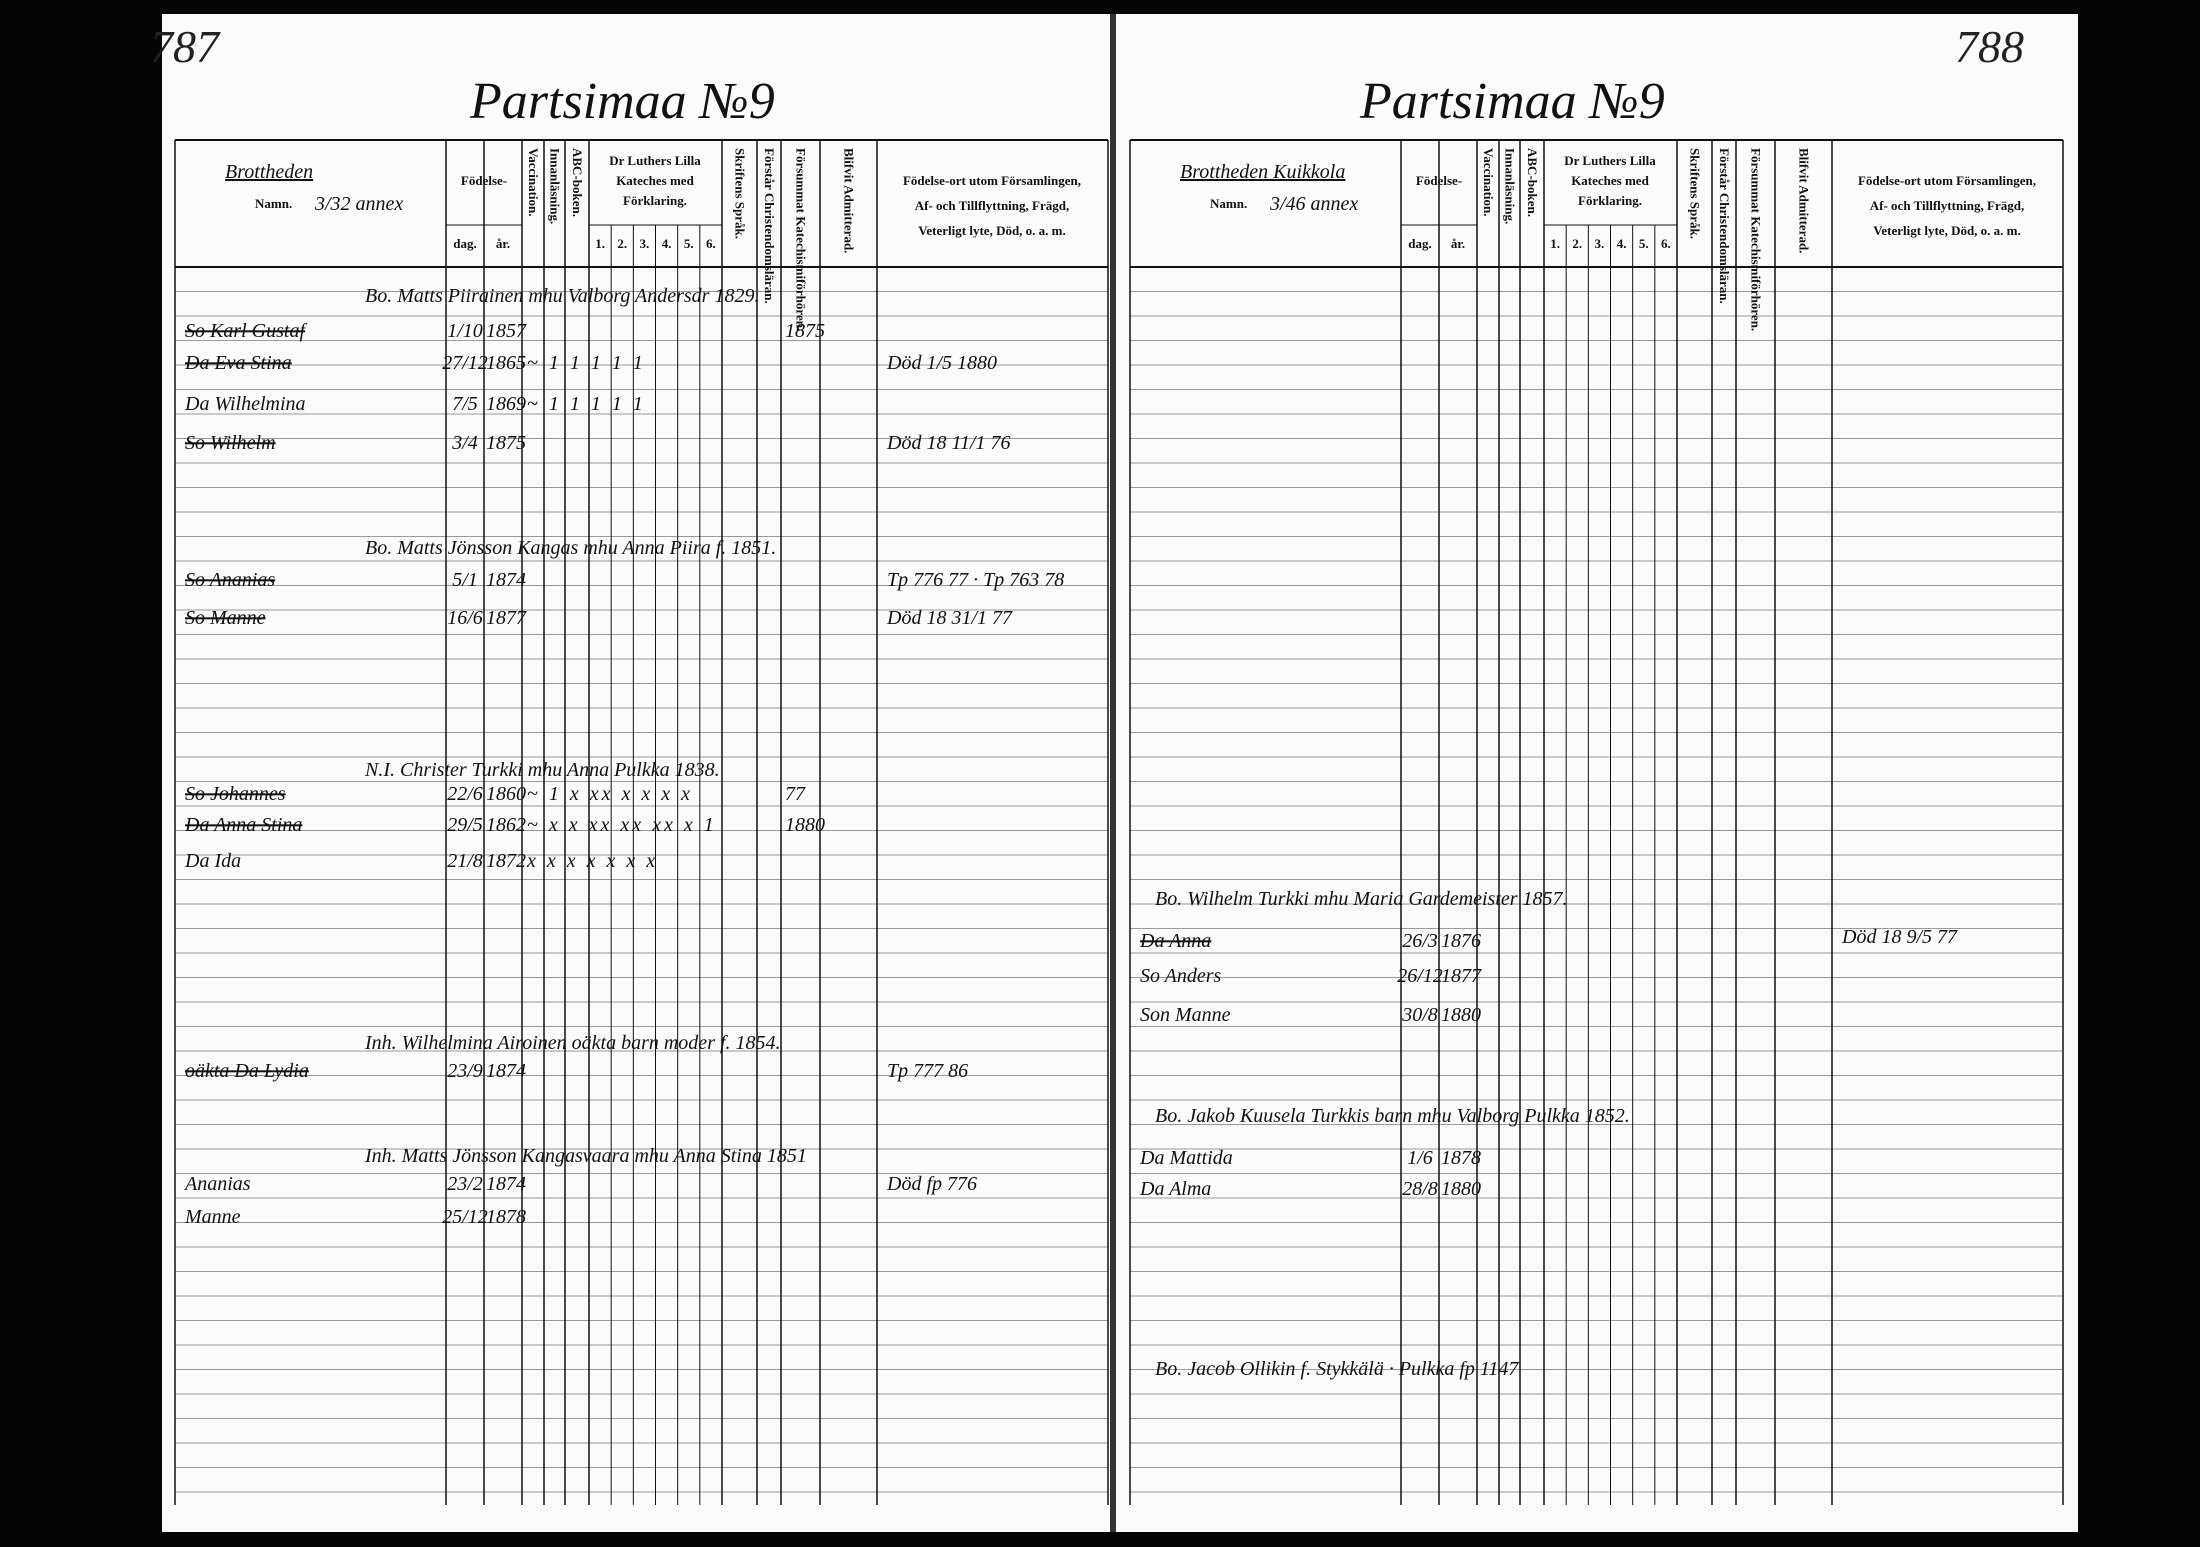 The width and height of the screenshot is (2200, 1547). What do you see at coordinates (555, 186) in the screenshot?
I see `header-reading: Innanläsning.` at bounding box center [555, 186].